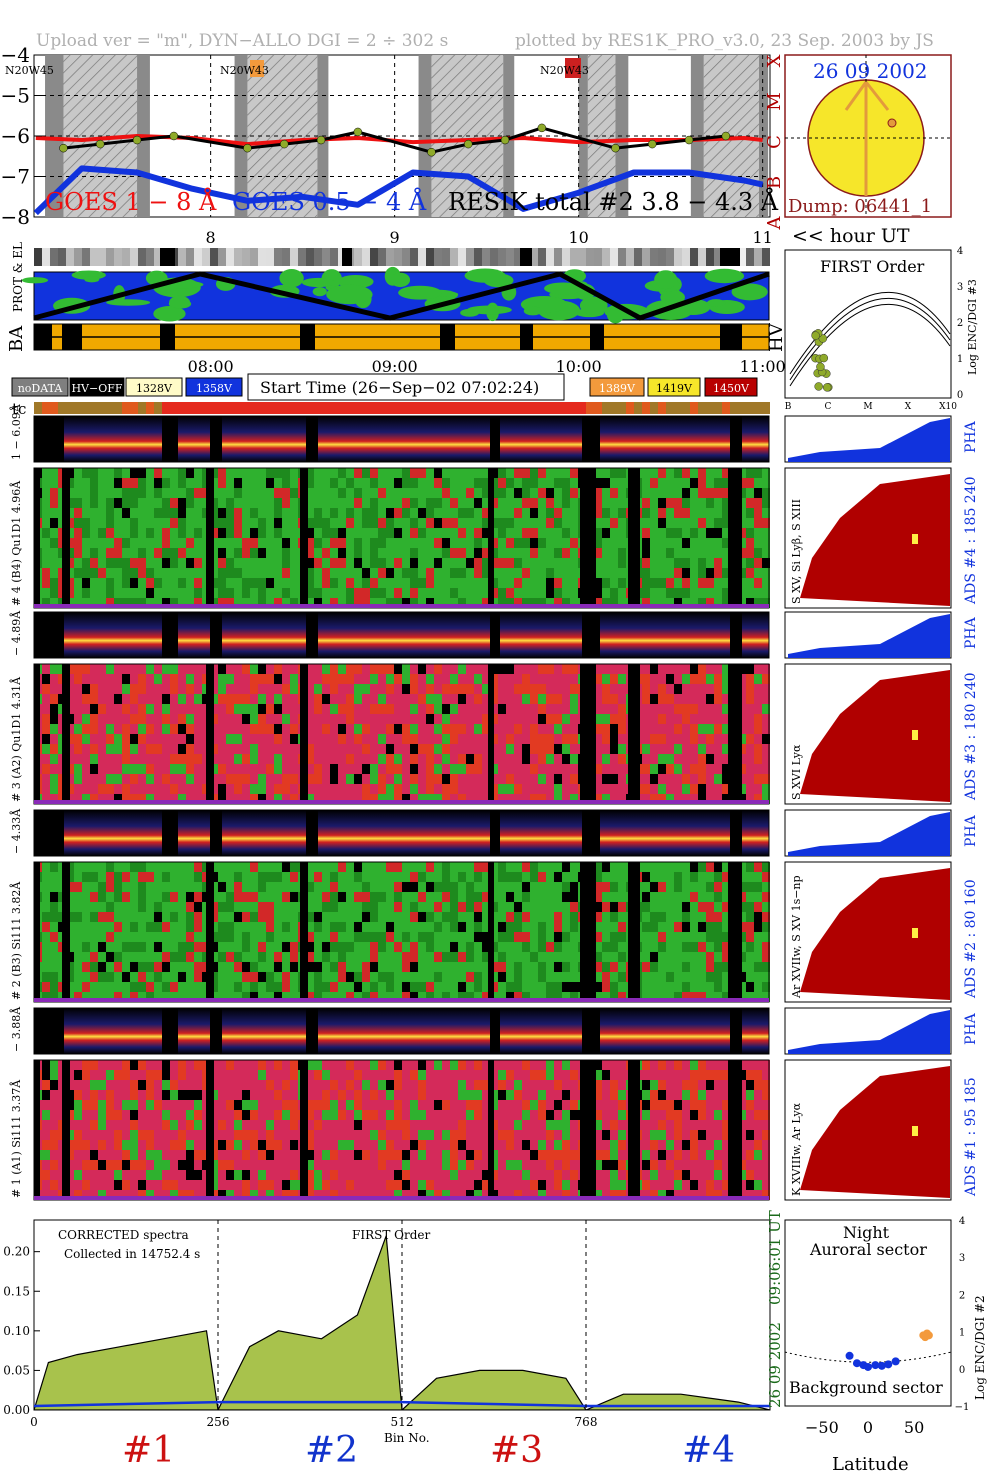 The width and height of the screenshot is (1004, 1477). What do you see at coordinates (678, 408) in the screenshot?
I see `tc-cell` at bounding box center [678, 408].